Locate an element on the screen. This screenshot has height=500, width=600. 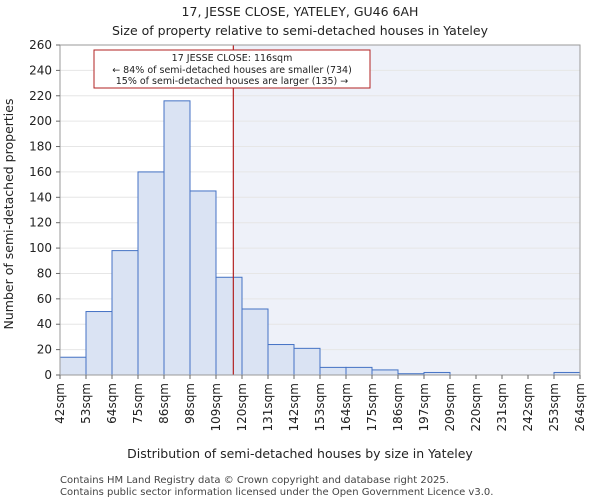
annotation-frame is located at coordinates (232, 69).